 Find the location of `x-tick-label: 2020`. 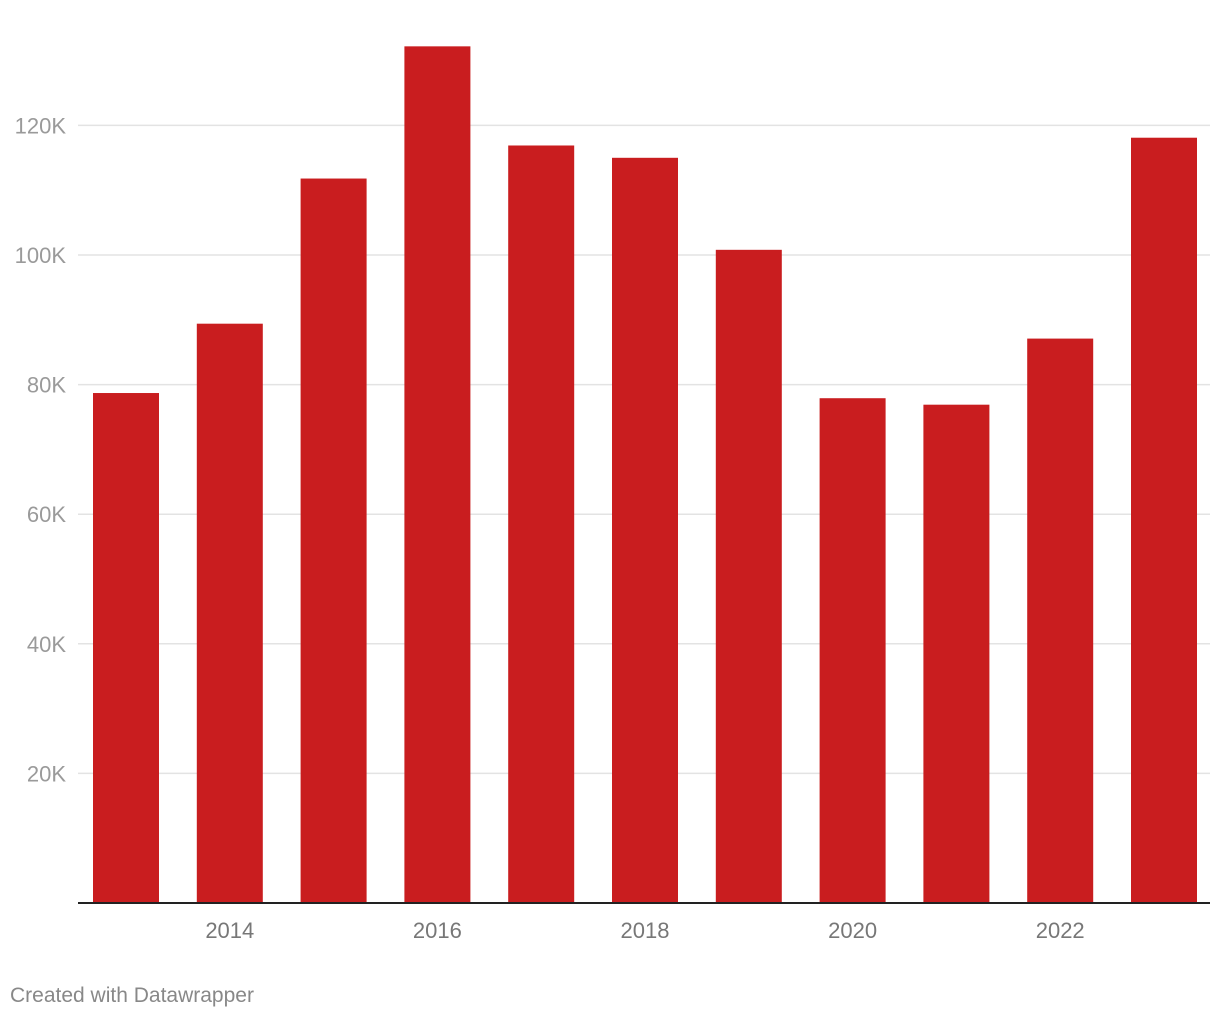

x-tick-label: 2020 is located at coordinates (852, 930).